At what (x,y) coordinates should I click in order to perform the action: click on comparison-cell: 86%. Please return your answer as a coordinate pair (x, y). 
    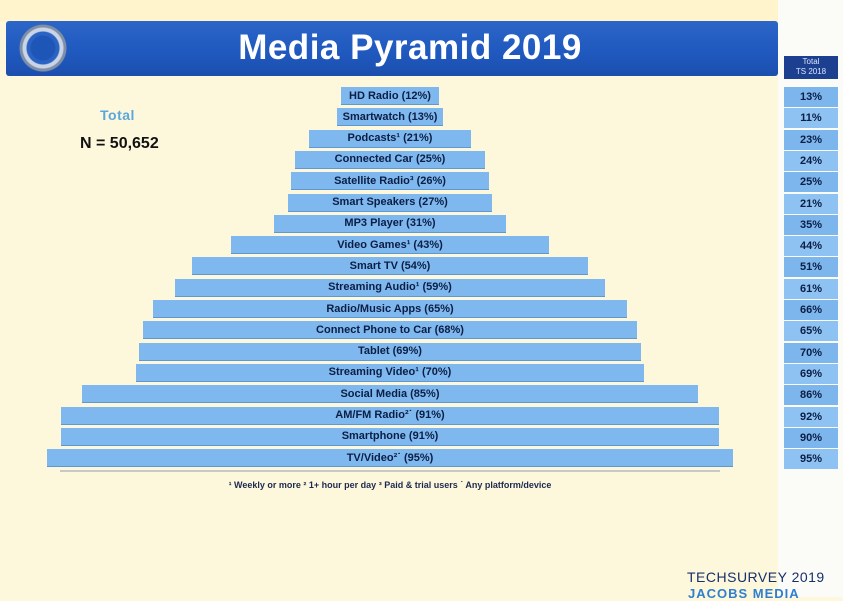
    Looking at the image, I should click on (811, 395).